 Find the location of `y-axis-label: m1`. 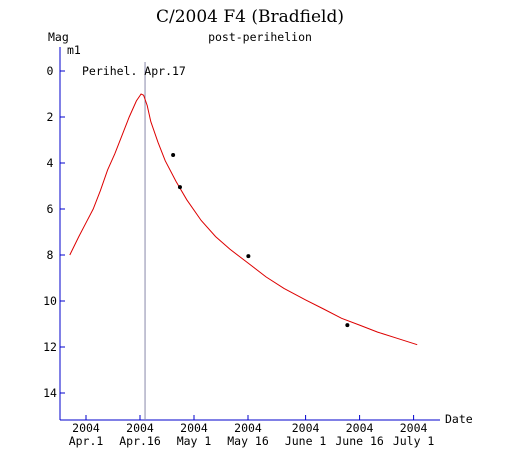

y-axis-label: m1 is located at coordinates (74, 50).